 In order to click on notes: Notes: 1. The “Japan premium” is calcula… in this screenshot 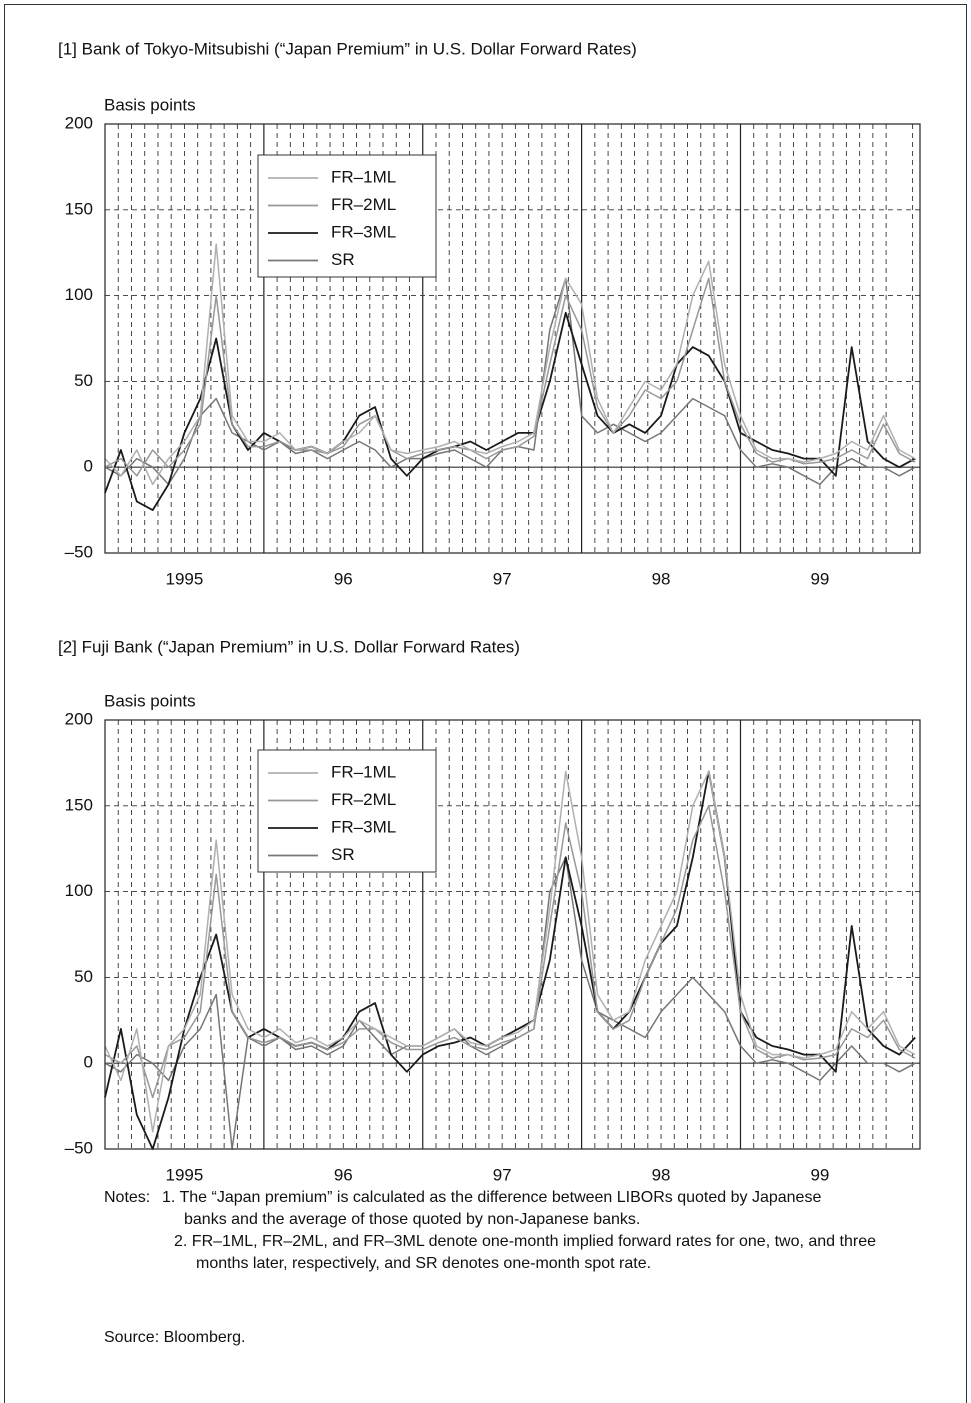, I will do `click(490, 1231)`.